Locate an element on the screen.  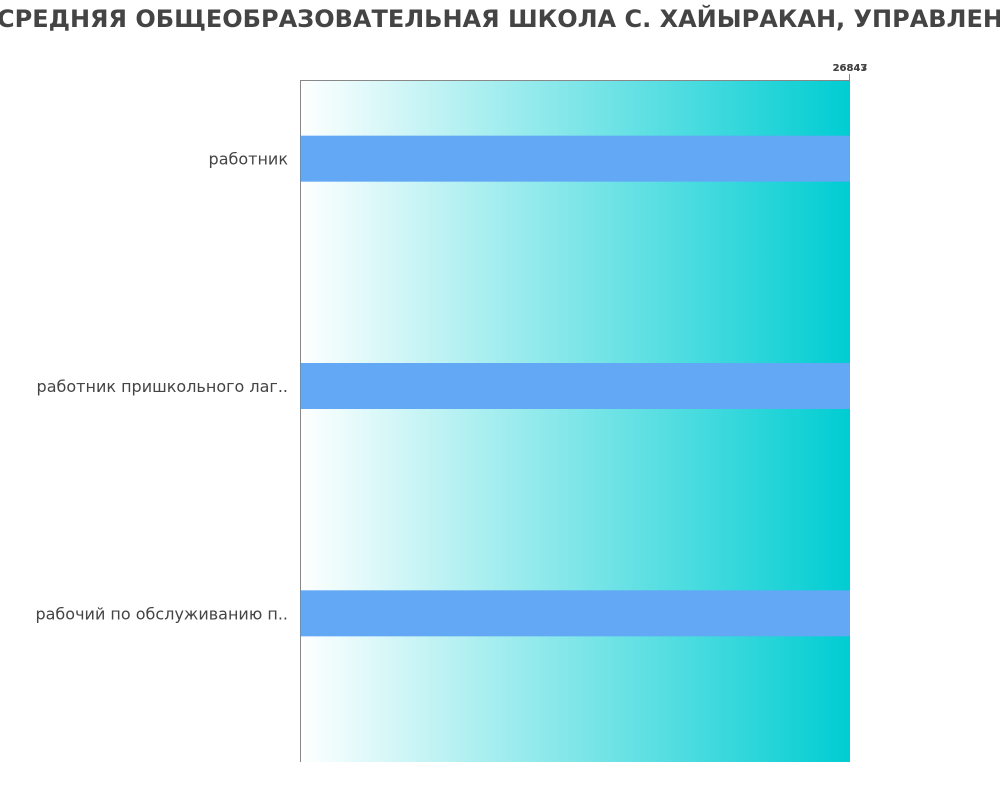
x-tick-label: 26847 is located at coordinates (850, 68).